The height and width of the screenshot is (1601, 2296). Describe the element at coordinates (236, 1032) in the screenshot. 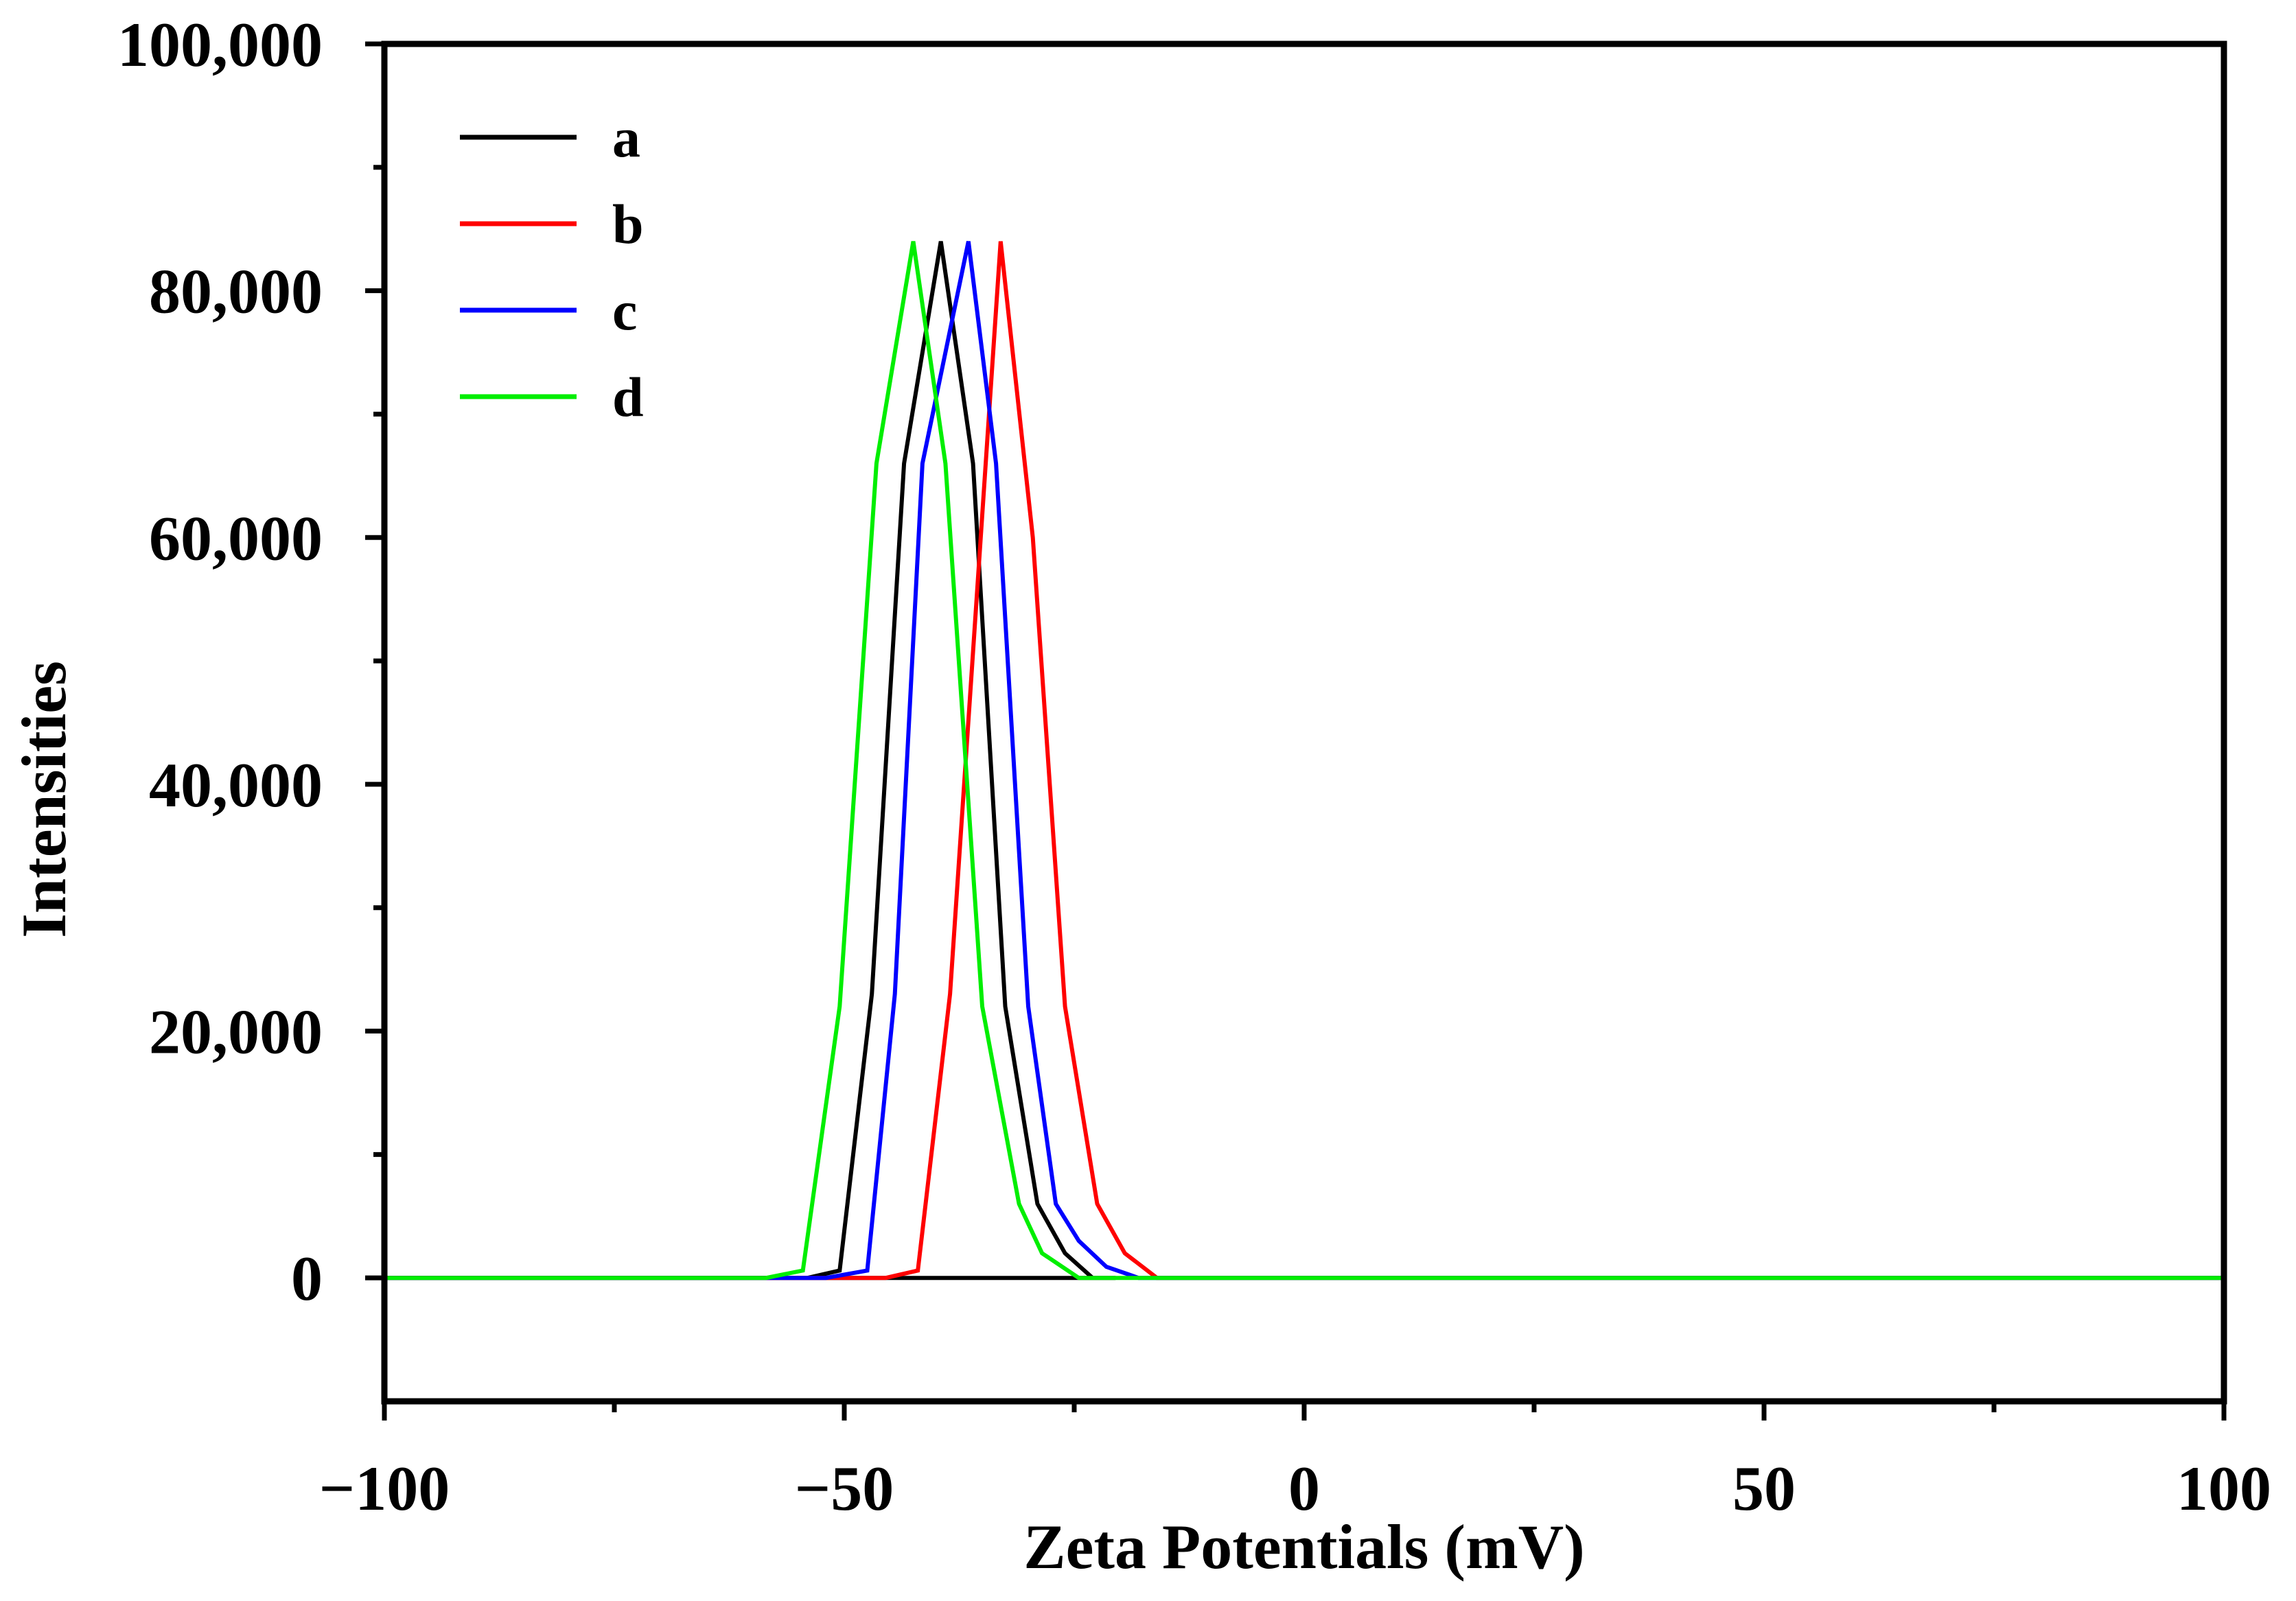

I see `y-tick-label: 20,000` at that location.